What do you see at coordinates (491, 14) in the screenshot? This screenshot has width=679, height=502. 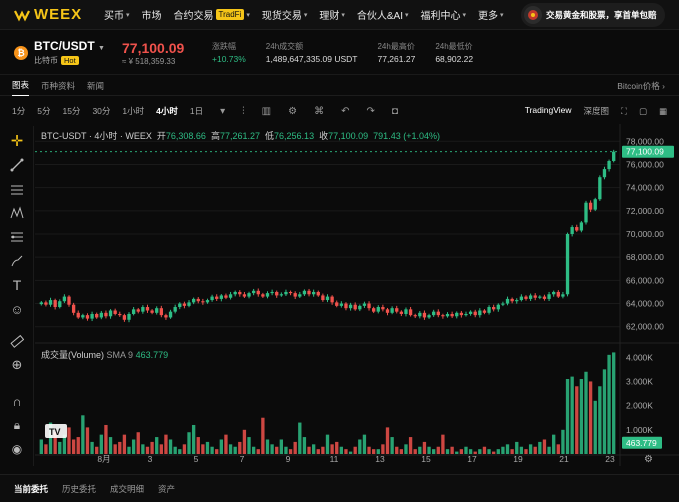 I see `nav-item-7: 更多 ▾` at bounding box center [491, 14].